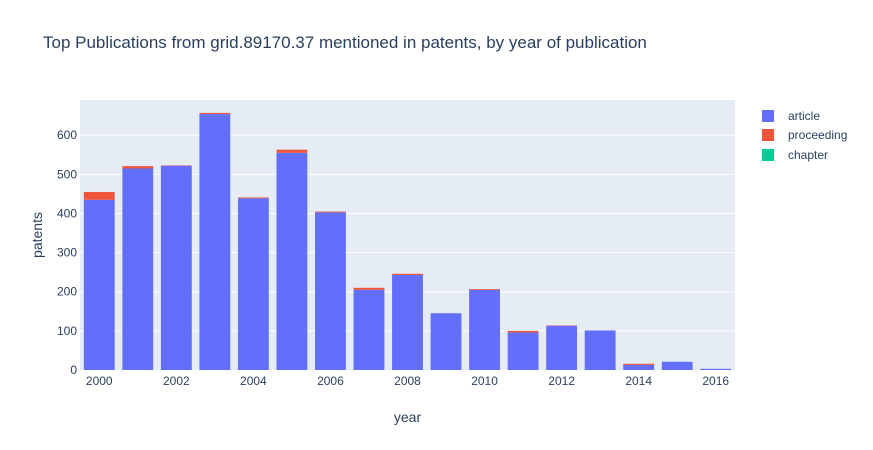 The image size is (873, 450). I want to click on legend-label-chapter: chapter, so click(808, 155).